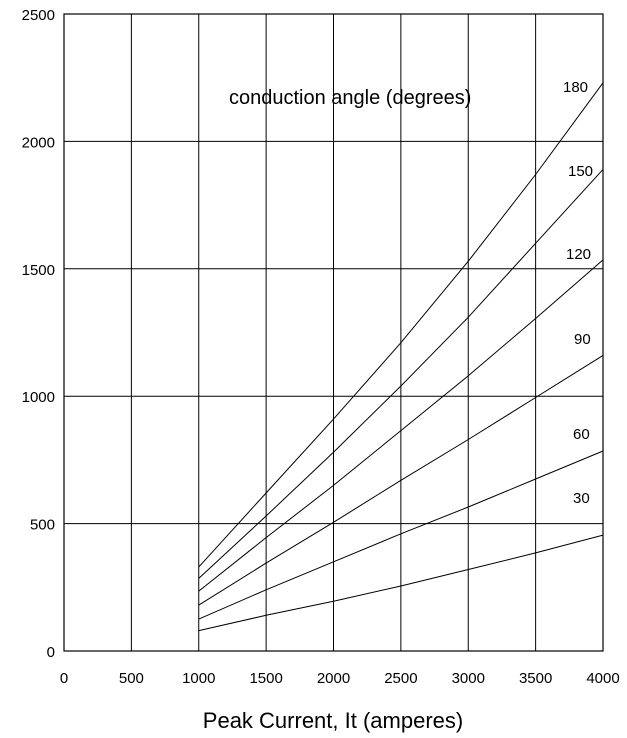 Image resolution: width=627 pixels, height=738 pixels. What do you see at coordinates (578, 293) in the screenshot?
I see `series-labels: 180 150 120 90 60 30` at bounding box center [578, 293].